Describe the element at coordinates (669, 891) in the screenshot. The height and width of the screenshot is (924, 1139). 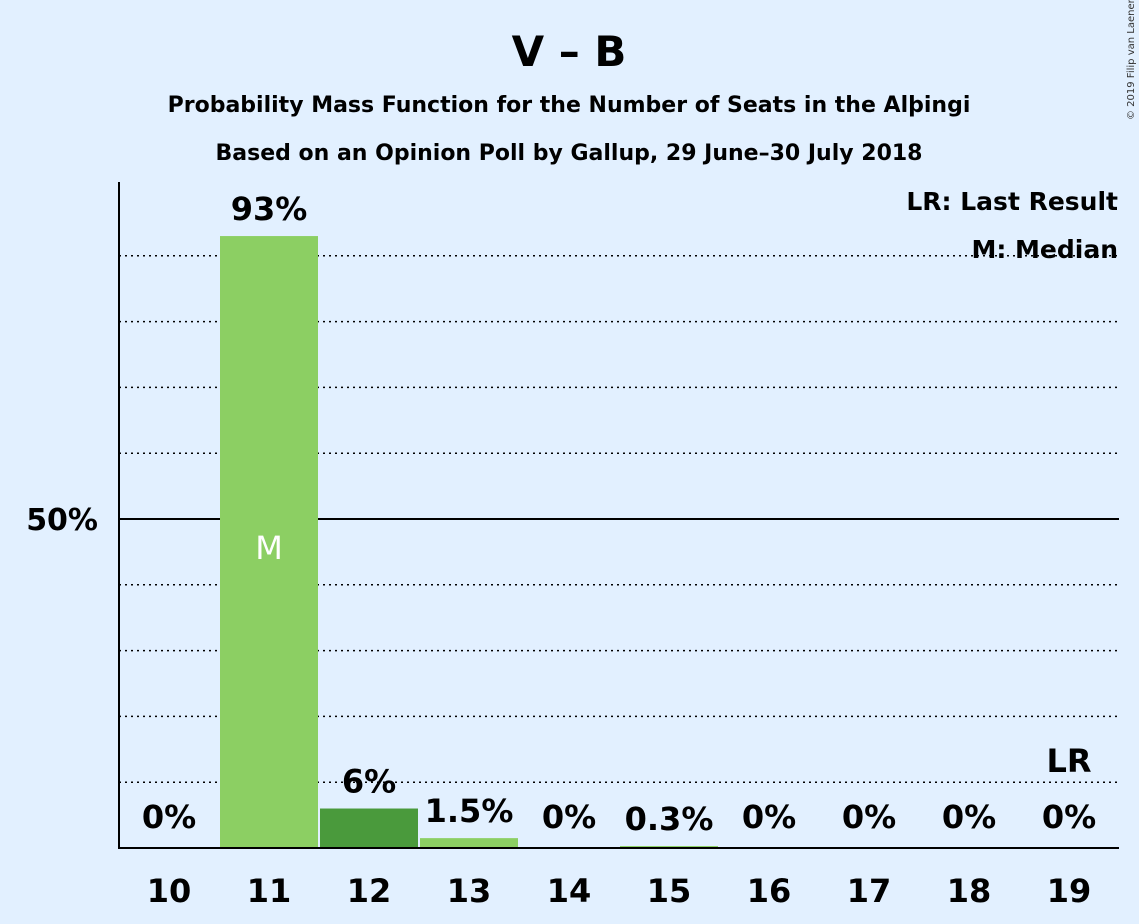
I see `x-tick-15: 15` at that location.